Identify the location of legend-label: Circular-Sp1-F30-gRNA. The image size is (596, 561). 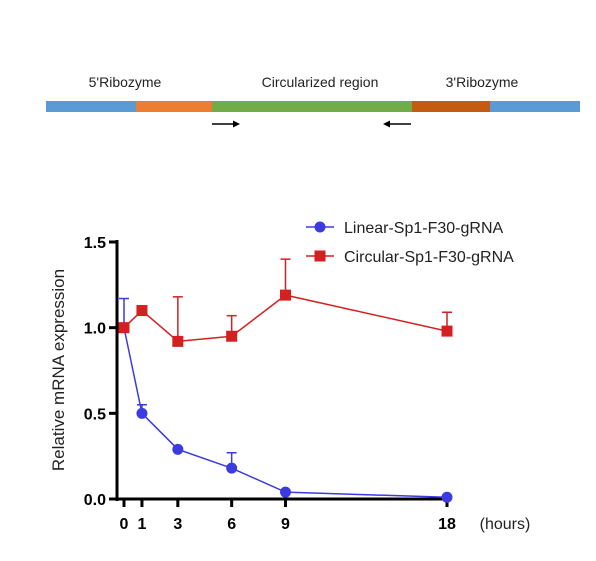
(429, 257).